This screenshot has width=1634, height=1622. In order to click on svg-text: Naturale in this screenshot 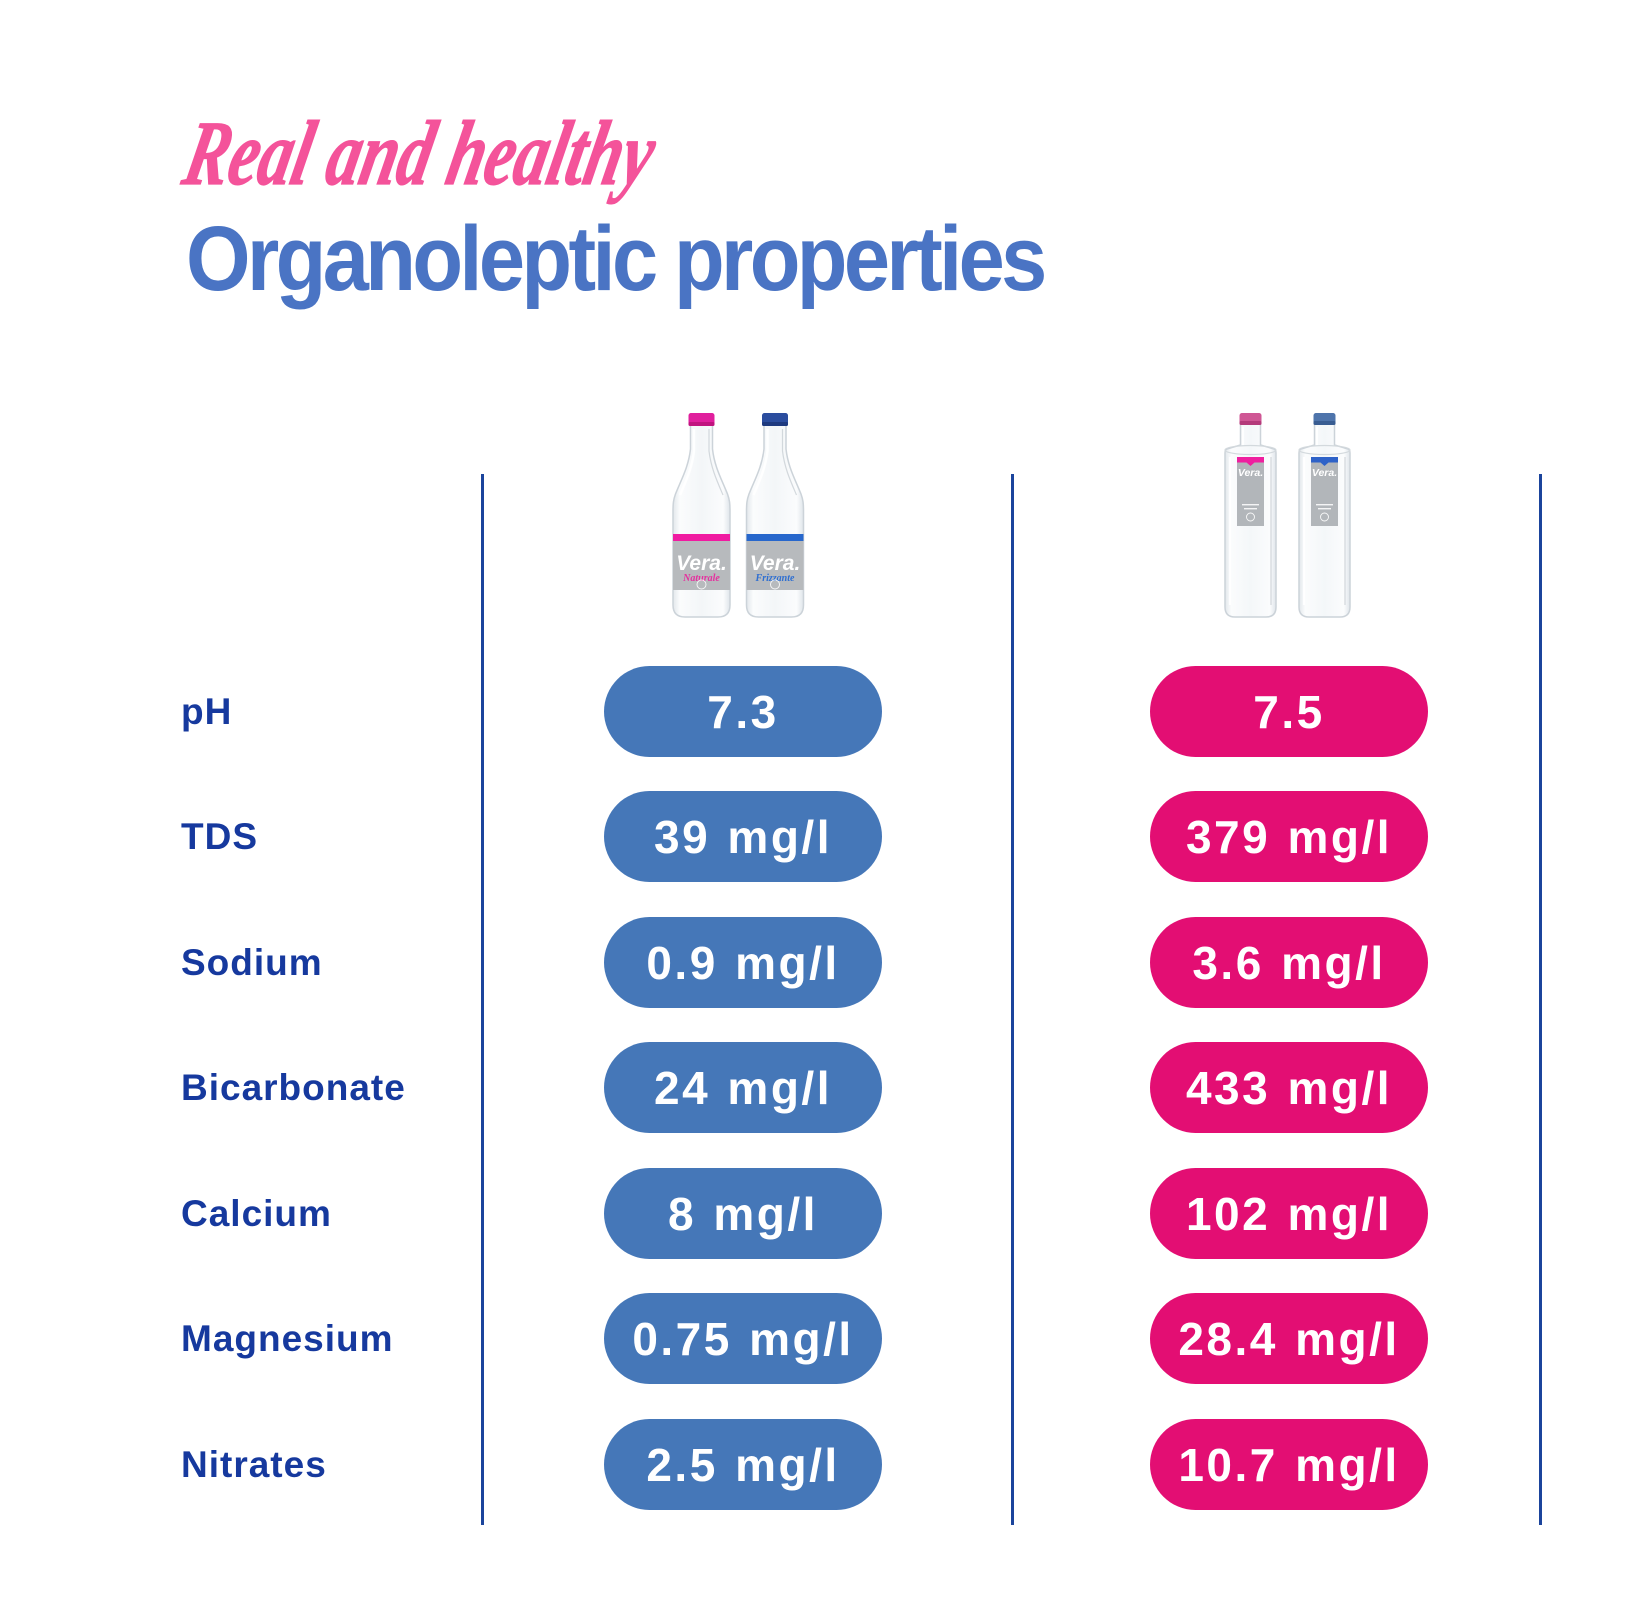, I will do `click(701, 578)`.